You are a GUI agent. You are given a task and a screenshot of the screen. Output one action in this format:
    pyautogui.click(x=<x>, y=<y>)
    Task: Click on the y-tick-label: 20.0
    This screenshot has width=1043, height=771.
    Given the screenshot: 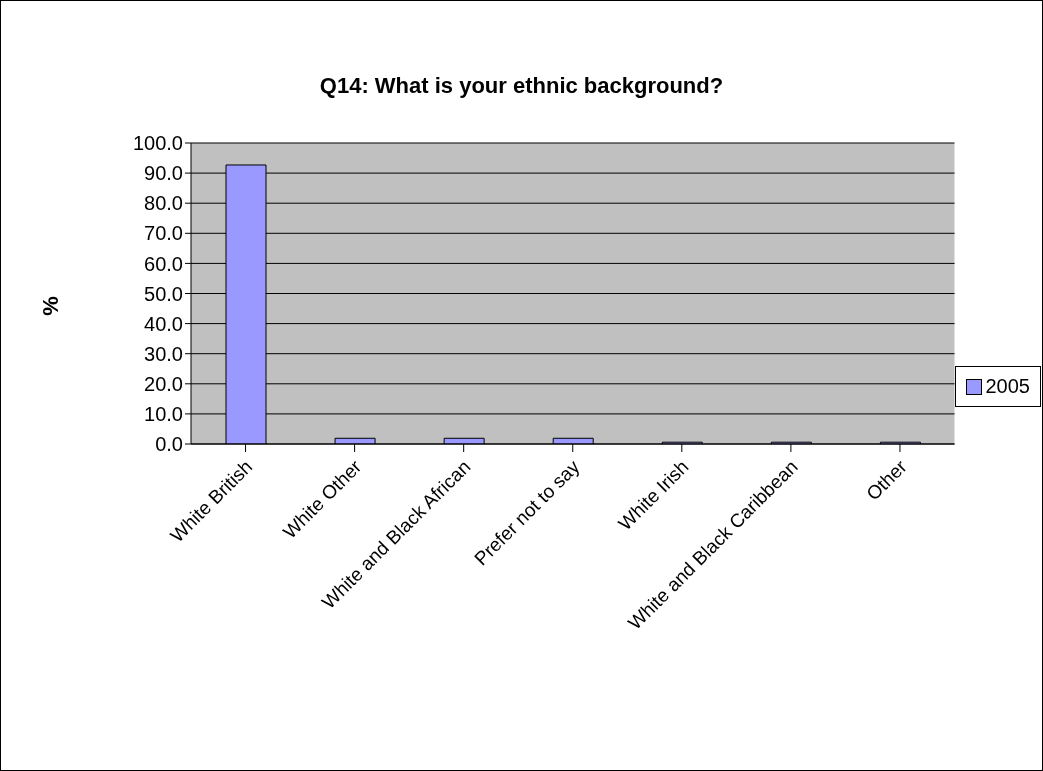 What is the action you would take?
    pyautogui.click(x=163, y=383)
    